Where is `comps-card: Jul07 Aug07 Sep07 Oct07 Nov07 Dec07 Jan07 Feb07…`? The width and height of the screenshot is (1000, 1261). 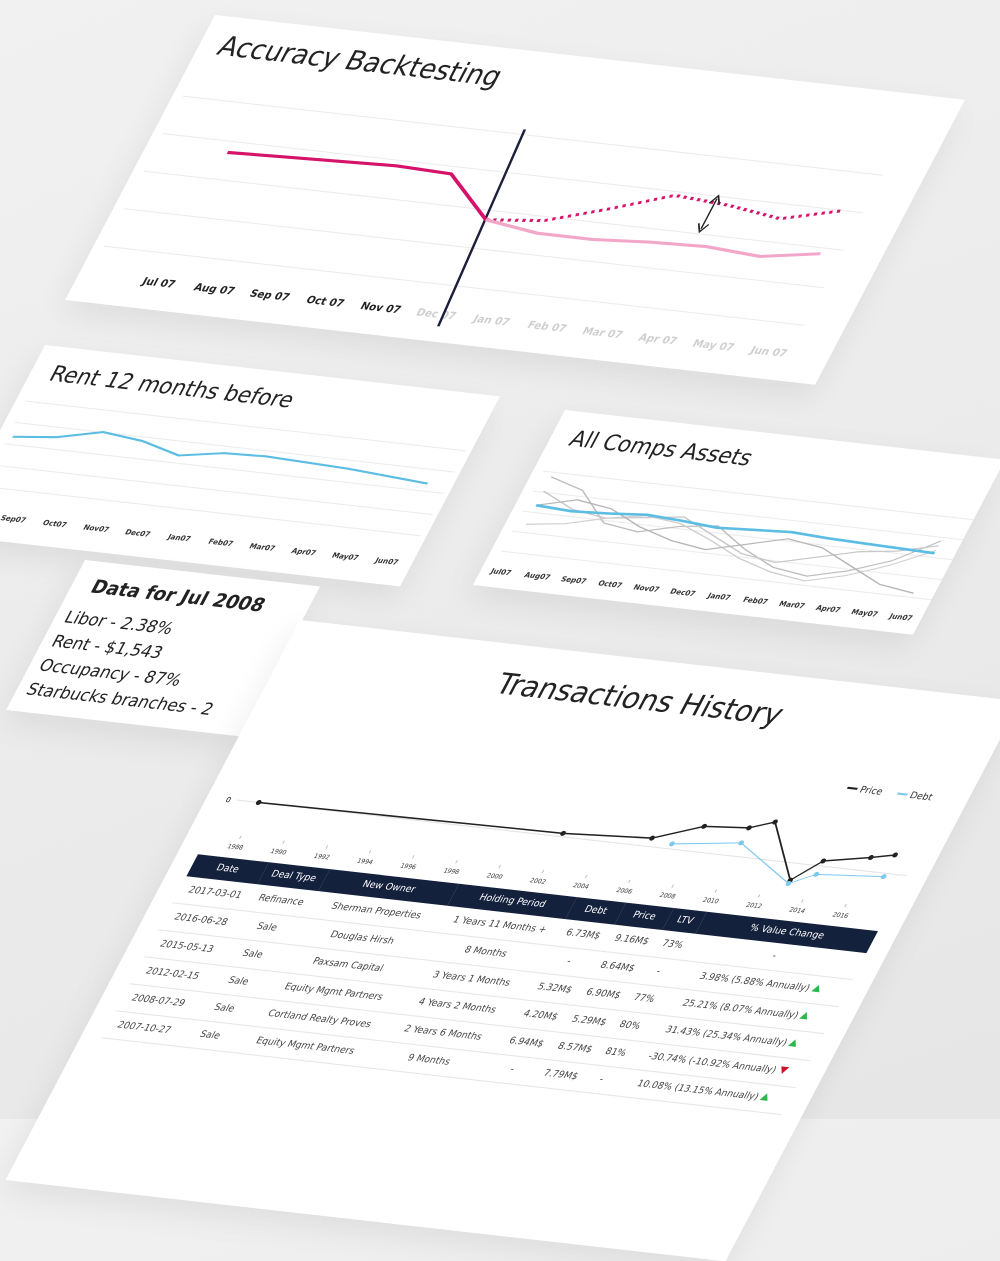
comps-card: Jul07 Aug07 Sep07 Oct07 Nov07 Dec07 Jan07 Feb07… is located at coordinates (736, 522).